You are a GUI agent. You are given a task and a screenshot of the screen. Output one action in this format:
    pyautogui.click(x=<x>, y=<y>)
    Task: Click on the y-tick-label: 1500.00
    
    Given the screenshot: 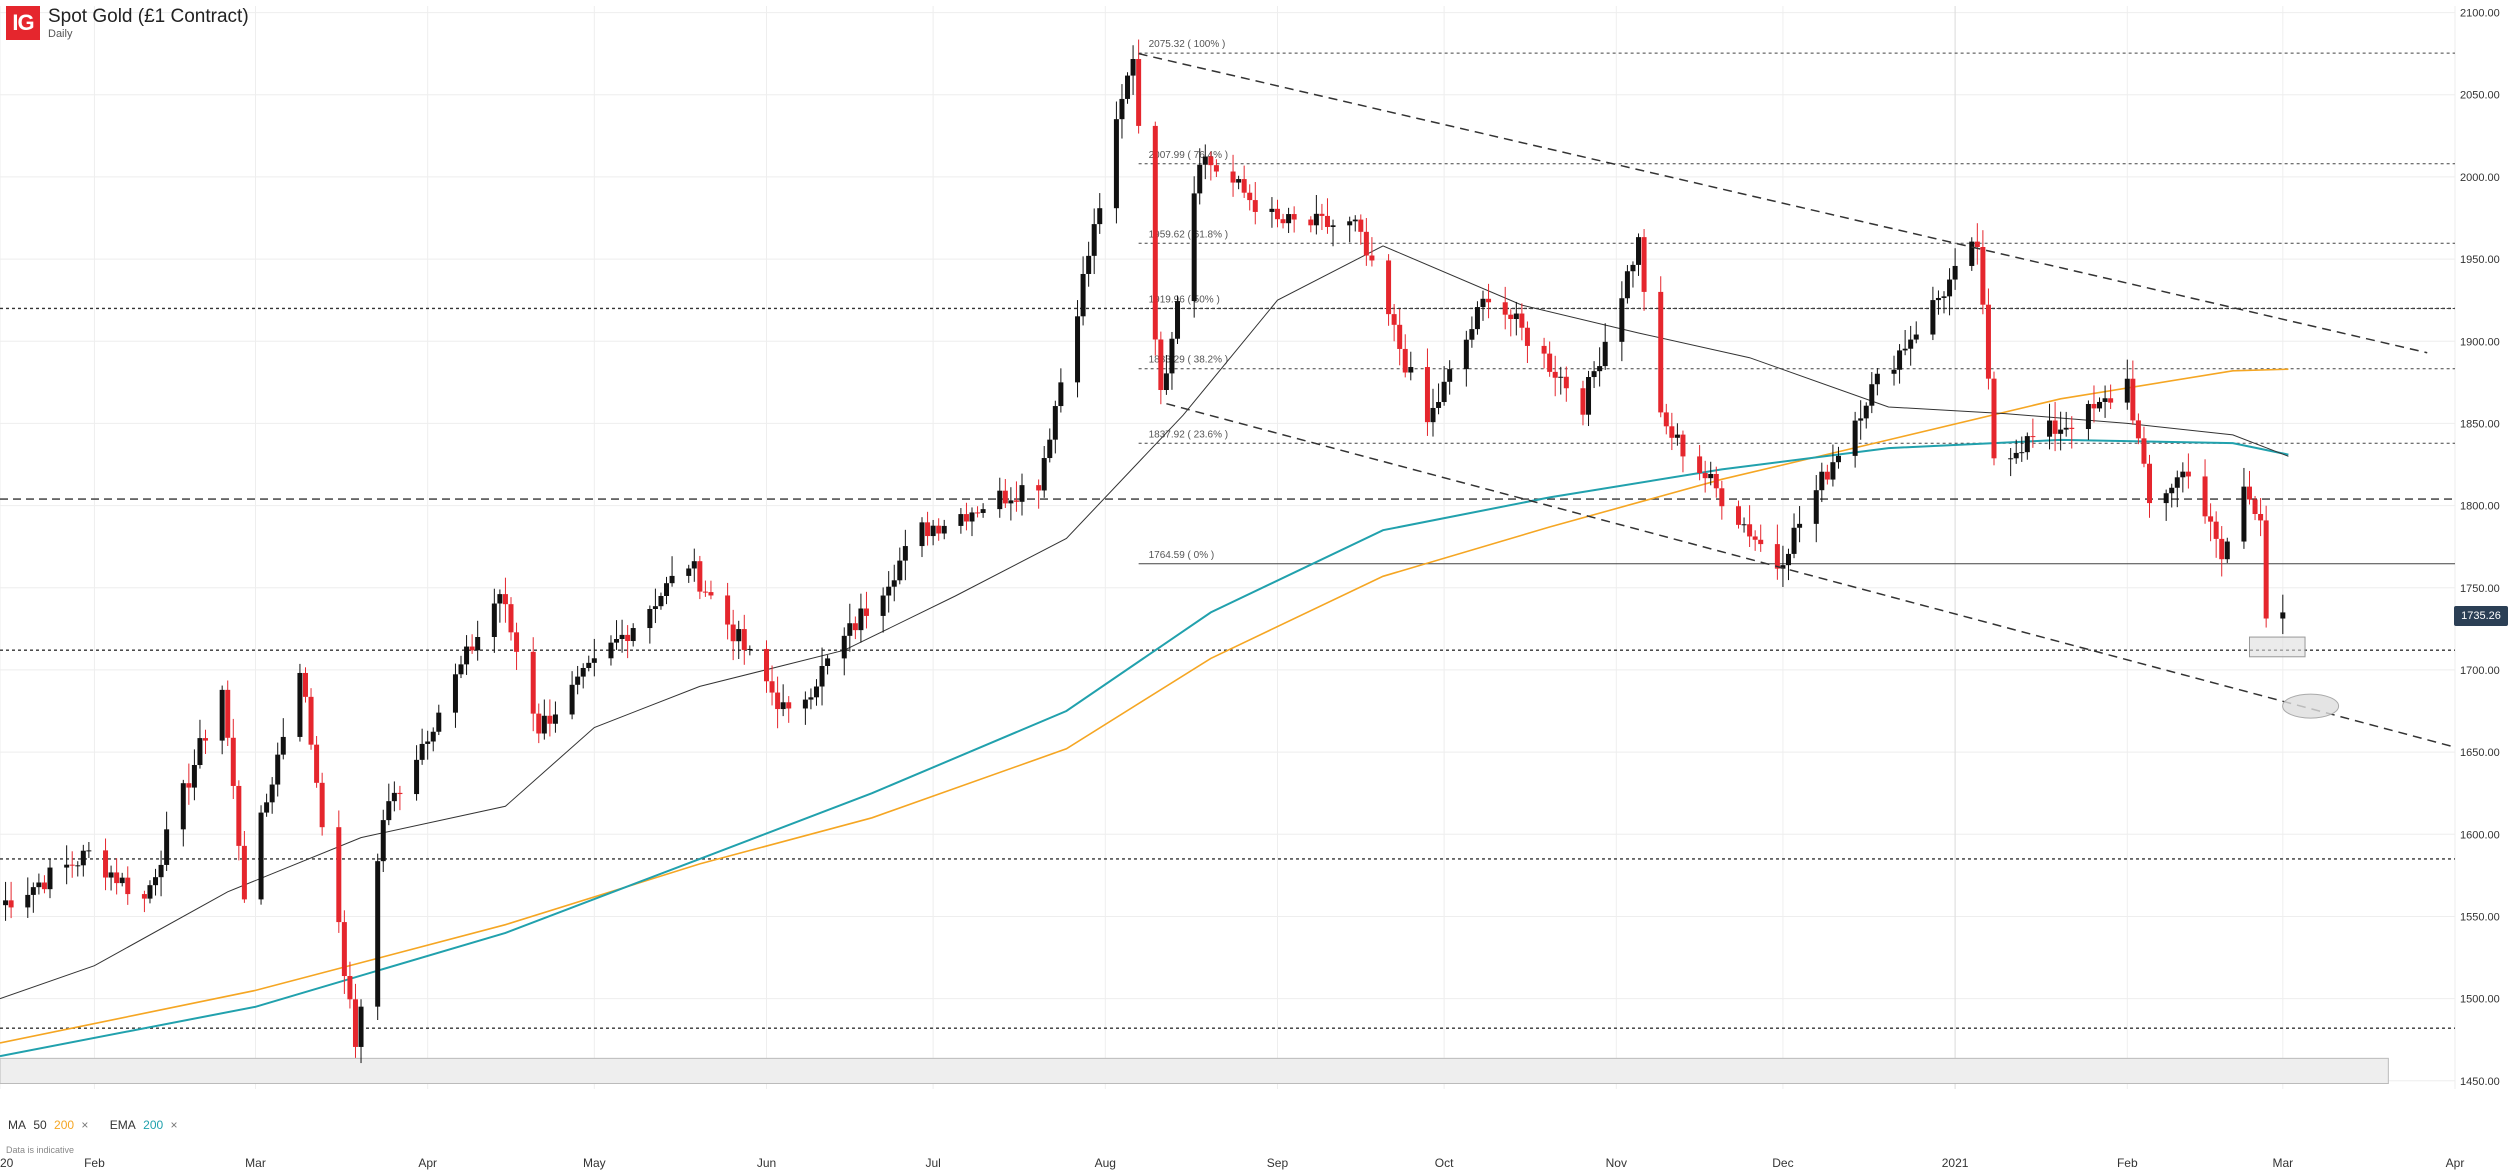 What is the action you would take?
    pyautogui.click(x=2480, y=1000)
    